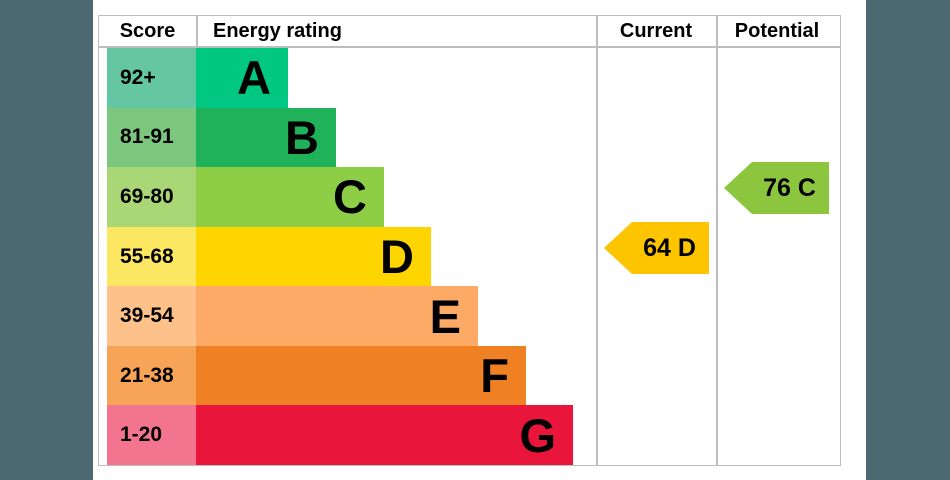 The image size is (950, 480). I want to click on score-range-label: 1-20, so click(141, 435).